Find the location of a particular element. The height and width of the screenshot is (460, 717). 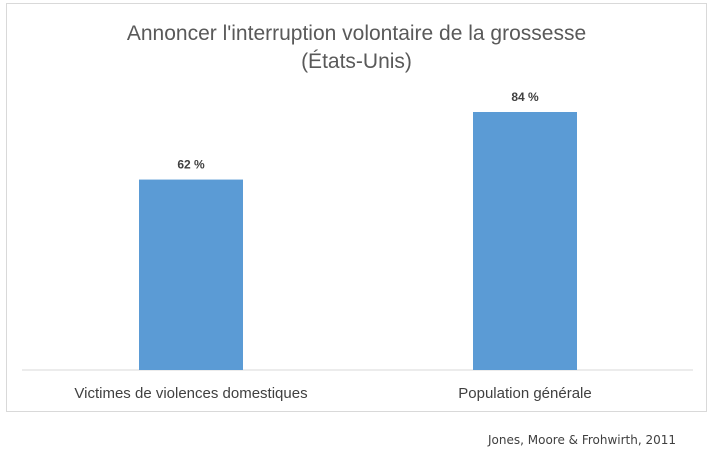

source-note: Jones, Moore & Frohwirth, 2011 is located at coordinates (582, 440).